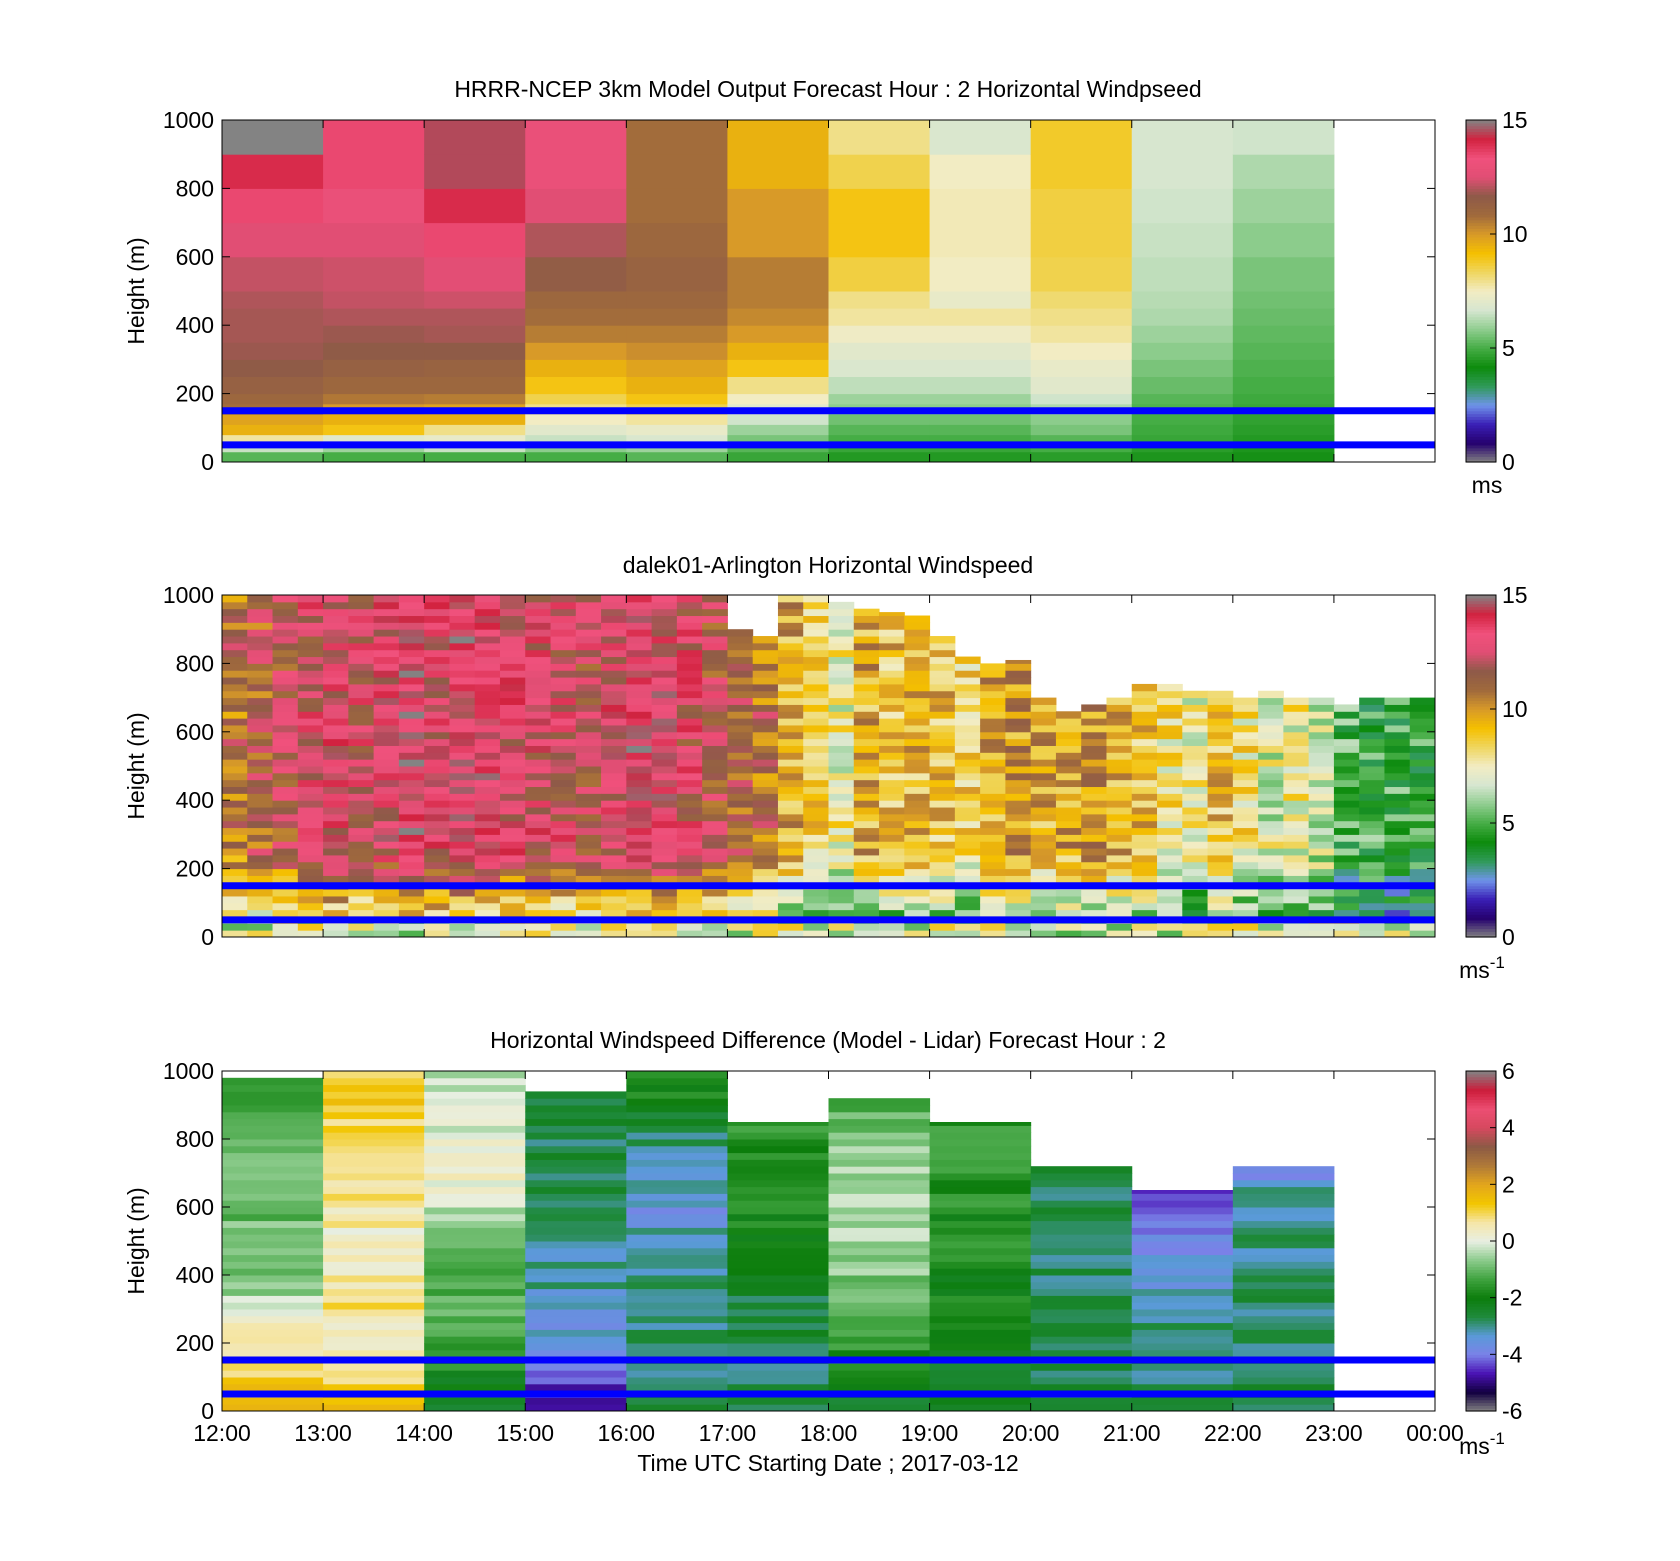 The width and height of the screenshot is (1680, 1561). Describe the element at coordinates (195, 394) in the screenshot. I see `y-tick-label: 200` at that location.